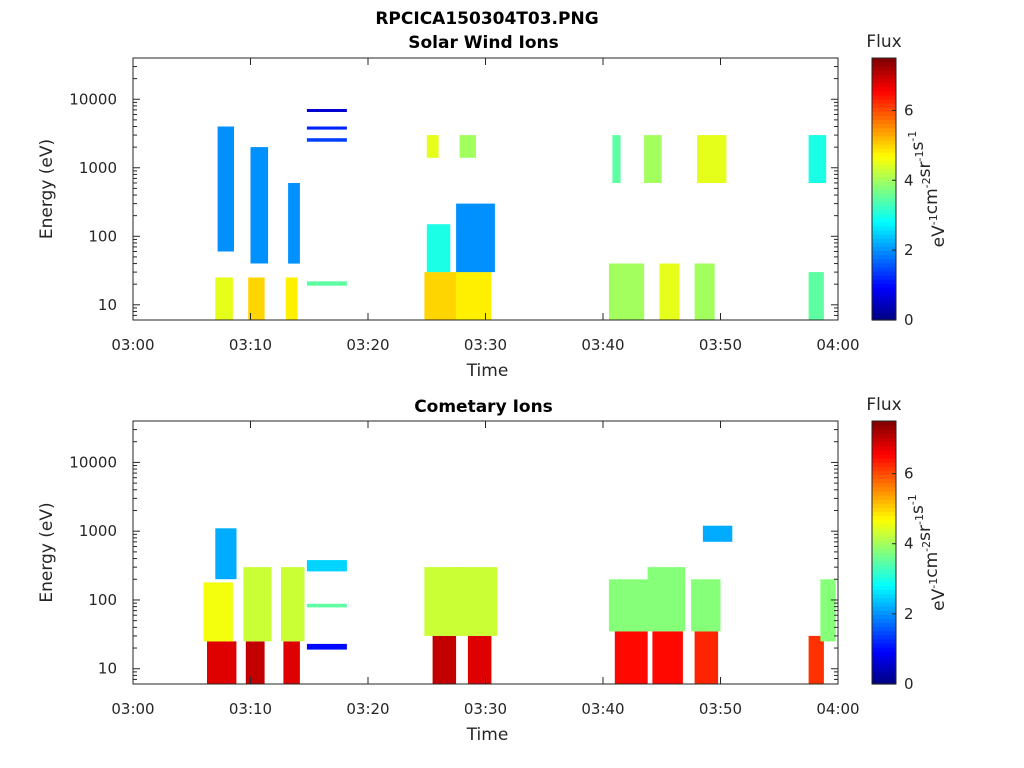 This screenshot has width=1024, height=768. Describe the element at coordinates (909, 614) in the screenshot. I see `colorbar-tick-label: 2` at that location.